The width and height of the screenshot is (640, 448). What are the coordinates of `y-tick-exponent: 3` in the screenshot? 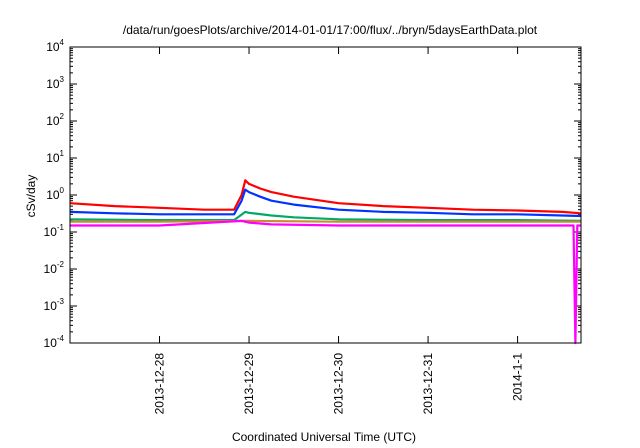 It's located at (62, 79).